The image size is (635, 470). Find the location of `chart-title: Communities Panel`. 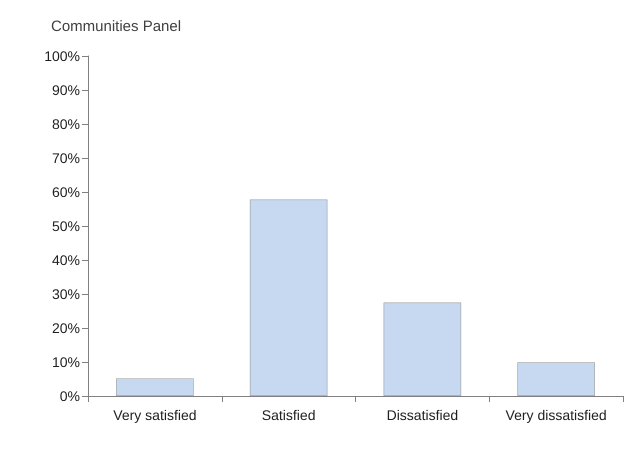

chart-title: Communities Panel is located at coordinates (116, 26).